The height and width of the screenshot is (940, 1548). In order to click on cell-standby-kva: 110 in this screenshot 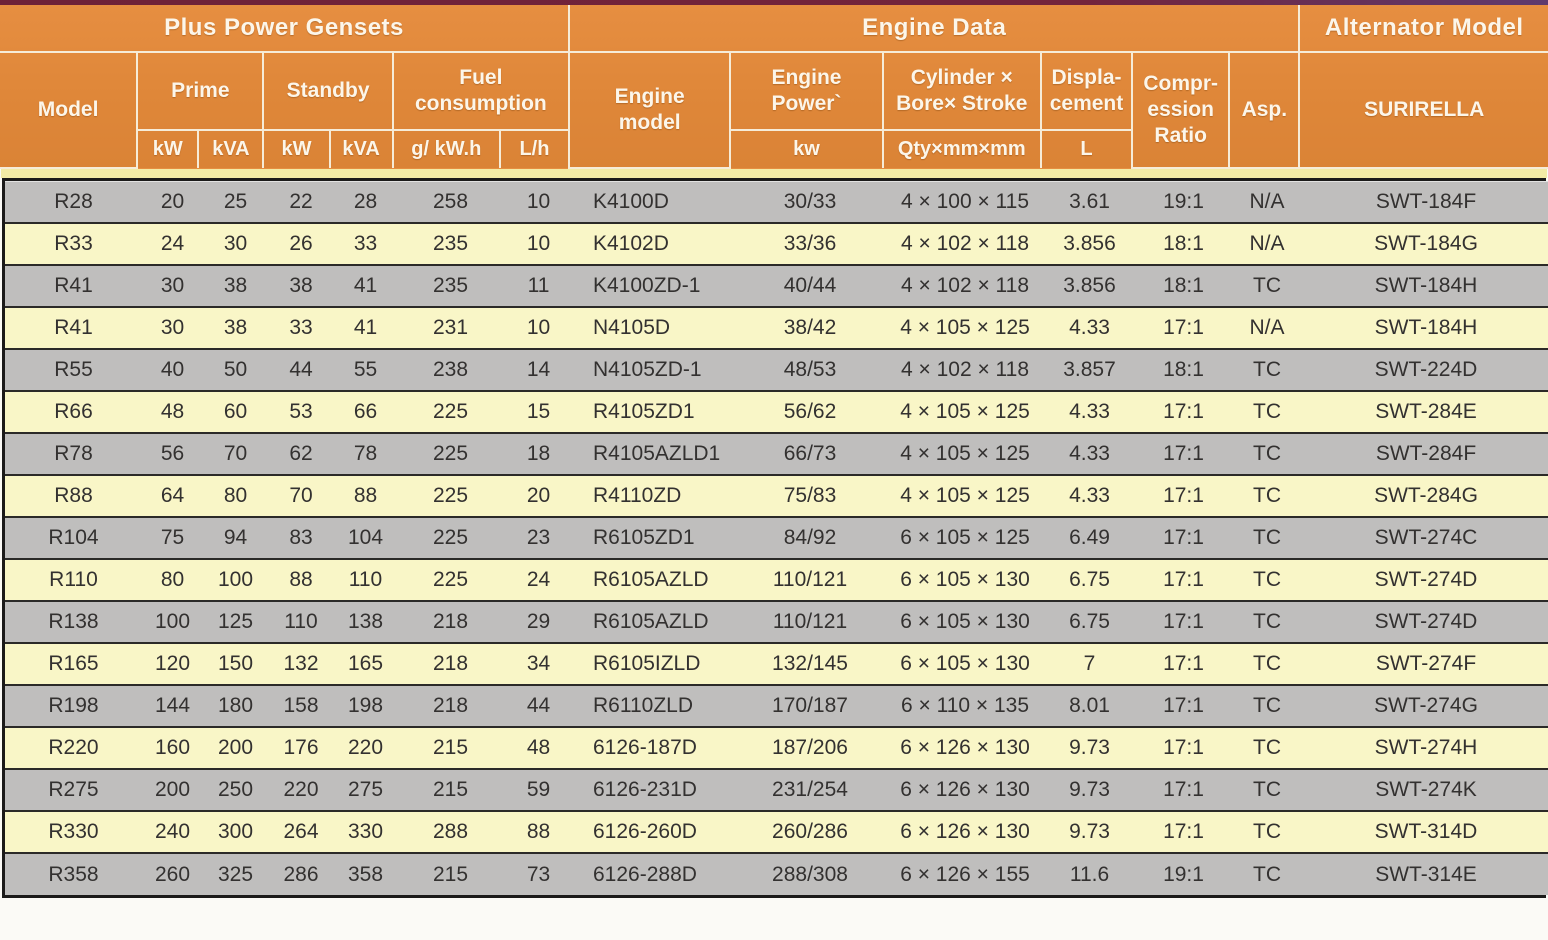, I will do `click(365, 579)`.